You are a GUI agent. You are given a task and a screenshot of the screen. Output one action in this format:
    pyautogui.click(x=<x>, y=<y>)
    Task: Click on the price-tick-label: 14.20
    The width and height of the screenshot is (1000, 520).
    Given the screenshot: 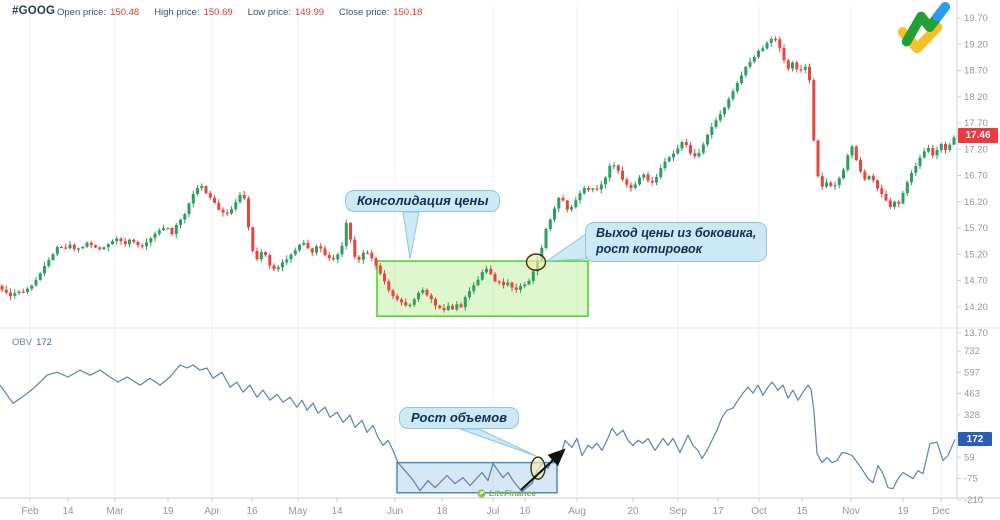 What is the action you would take?
    pyautogui.click(x=976, y=307)
    